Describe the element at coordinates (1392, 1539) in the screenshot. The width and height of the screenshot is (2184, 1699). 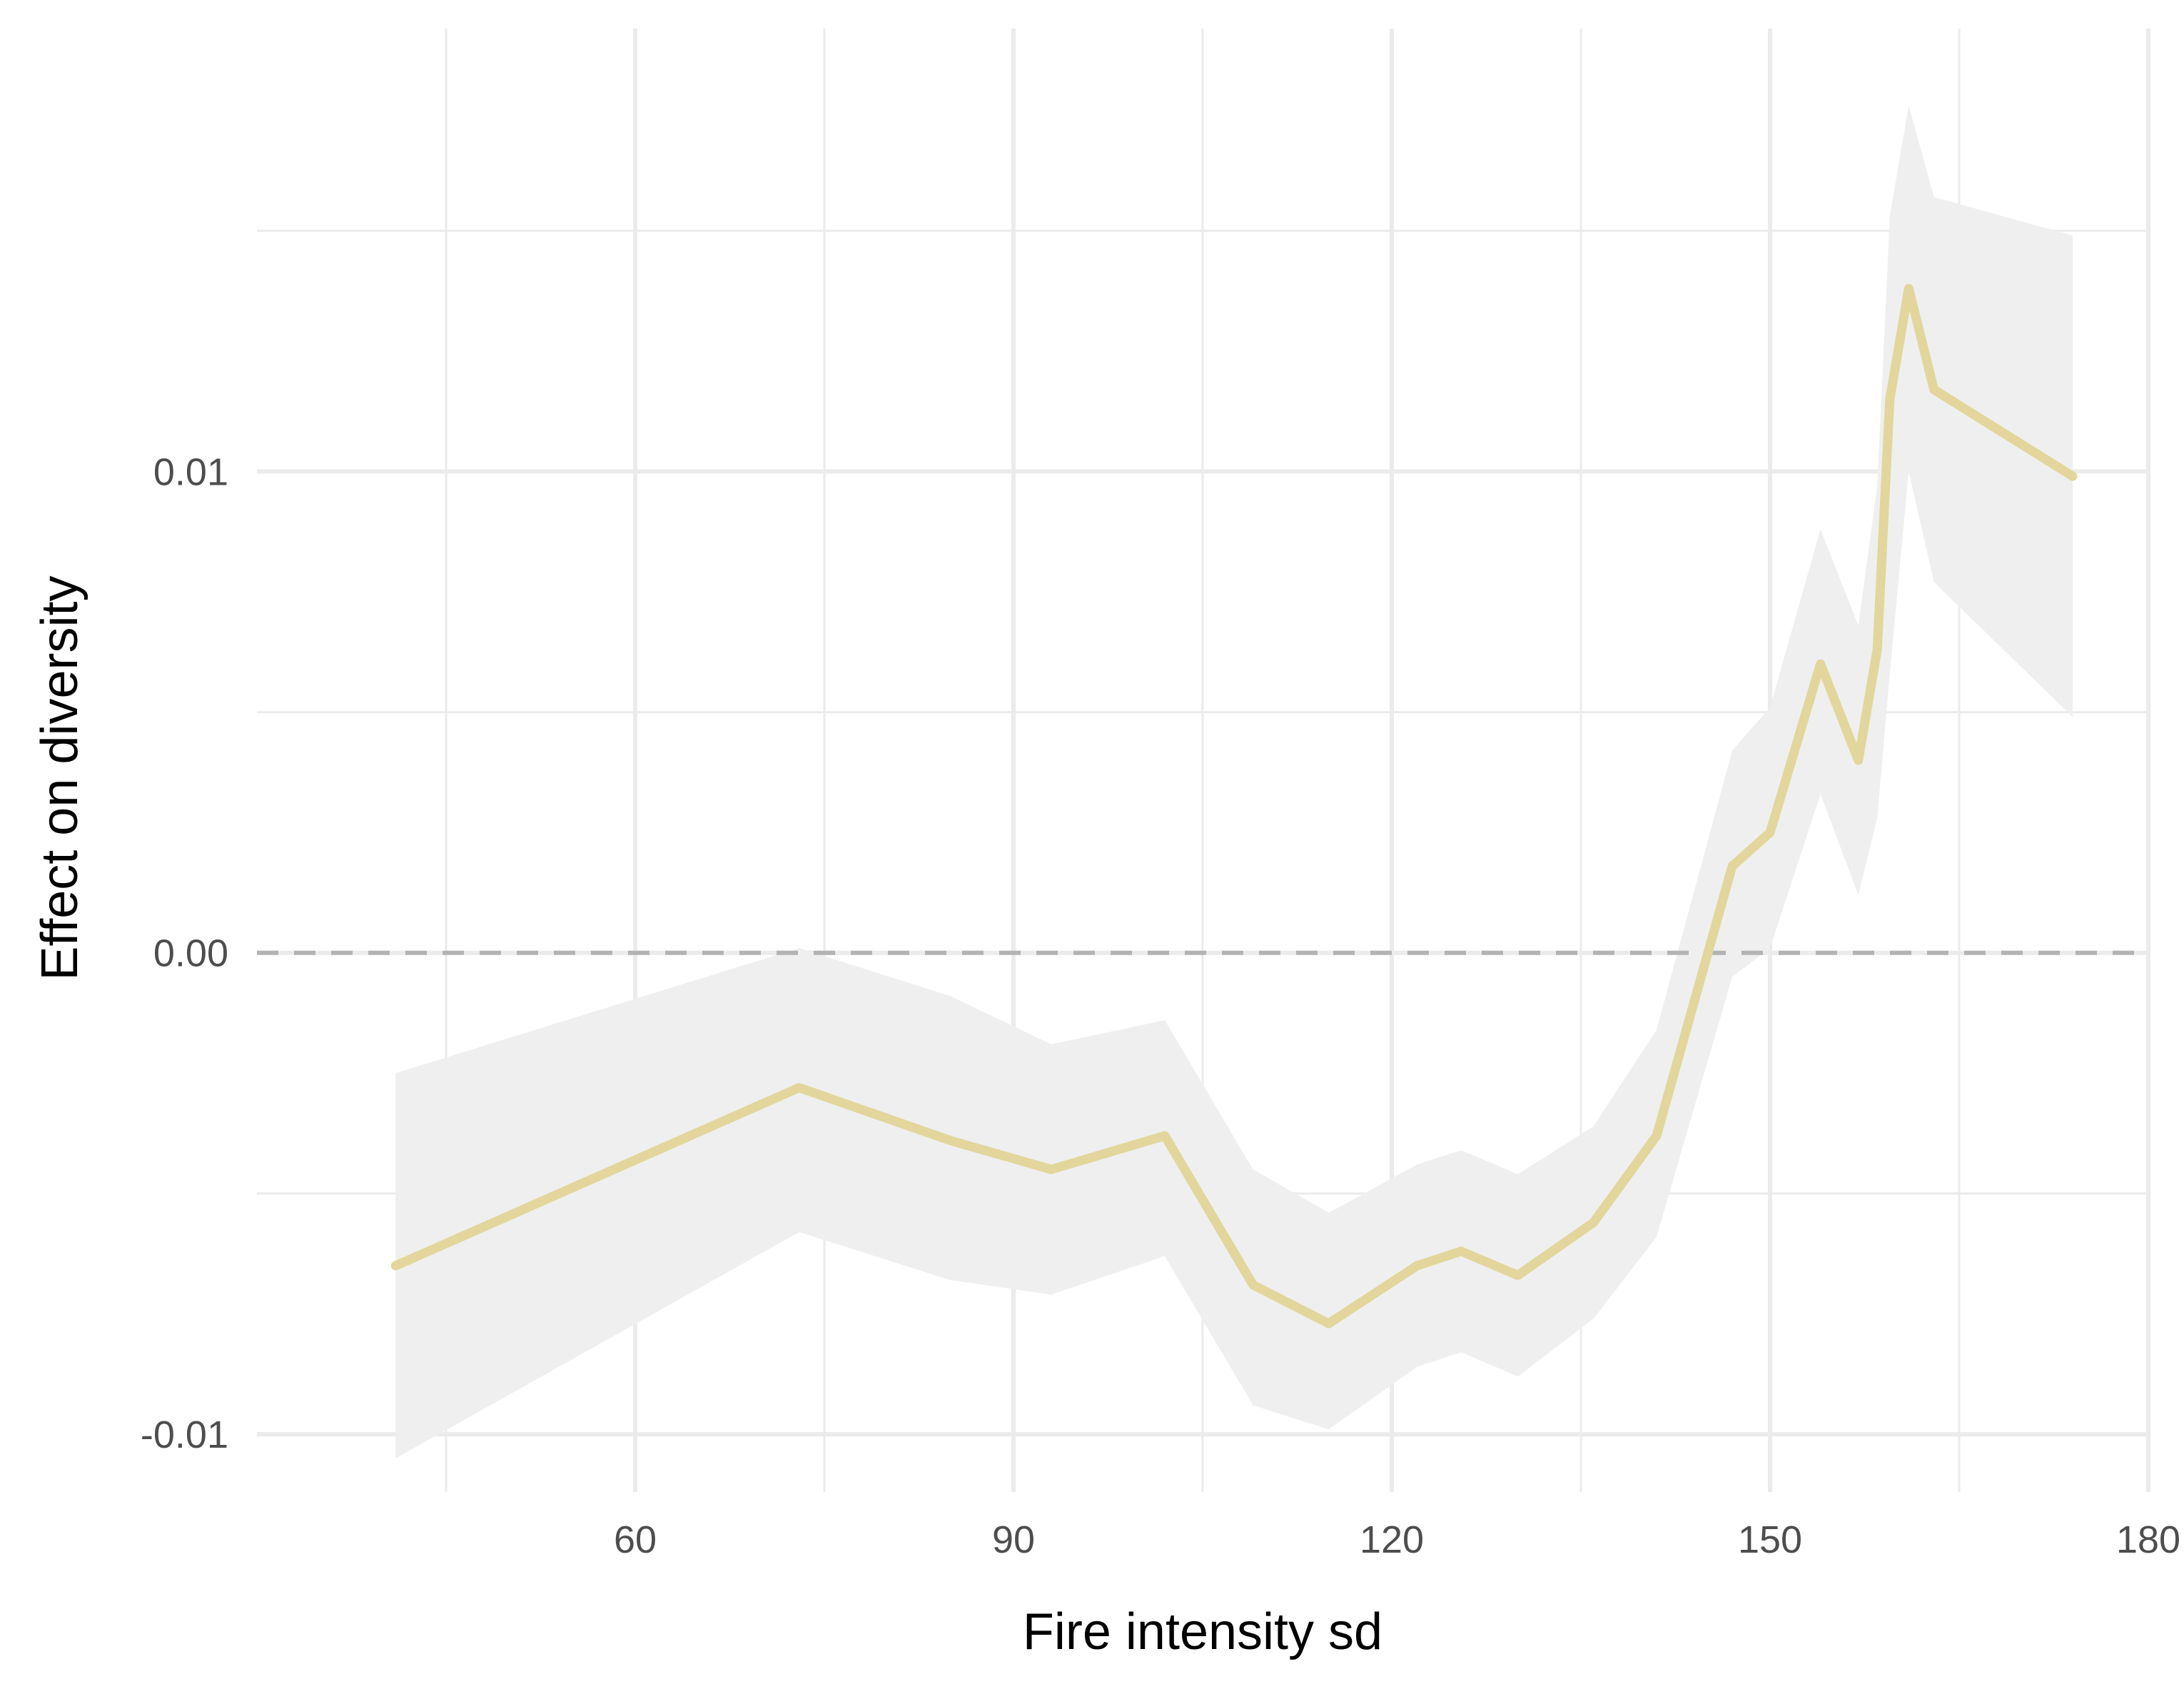
I see `x-tick-label: 120` at that location.